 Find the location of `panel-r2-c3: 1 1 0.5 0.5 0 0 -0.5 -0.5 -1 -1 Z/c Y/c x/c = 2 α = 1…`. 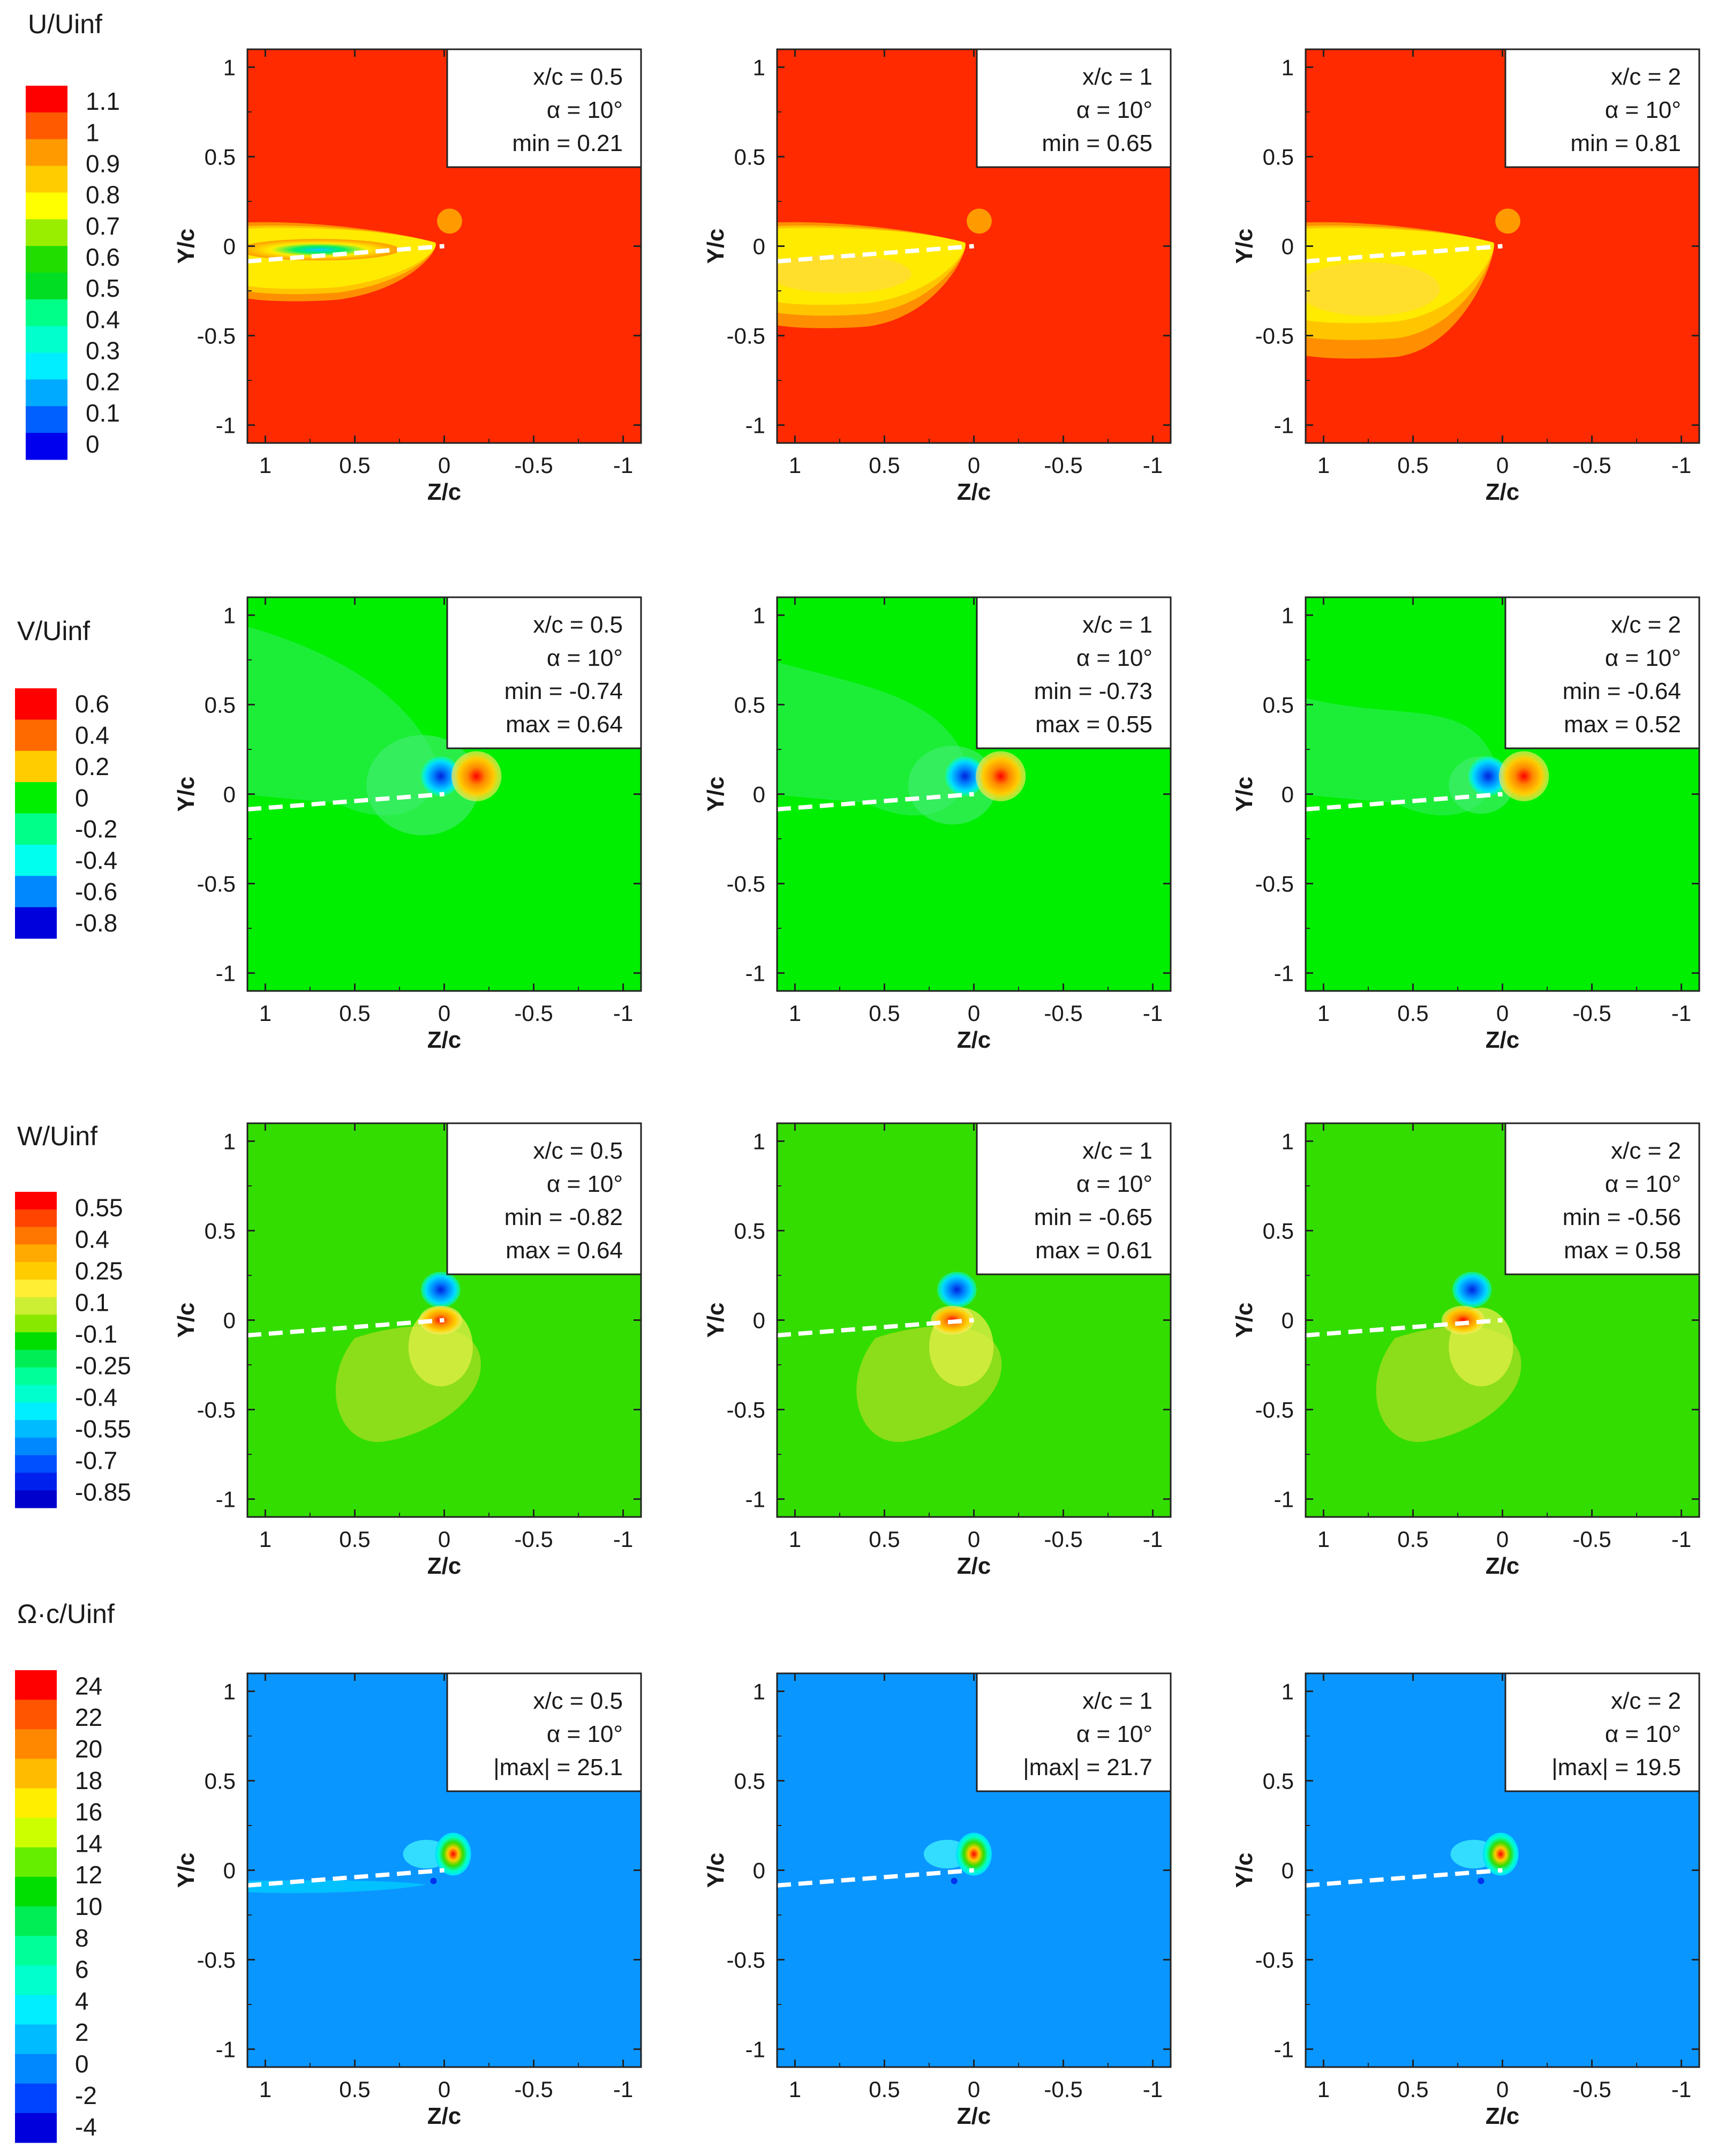

panel-r2-c3: 1 1 0.5 0.5 0 0 -0.5 -0.5 -1 -1 Z/c Y/c x/c = 2 α = 1… is located at coordinates (1466, 824).